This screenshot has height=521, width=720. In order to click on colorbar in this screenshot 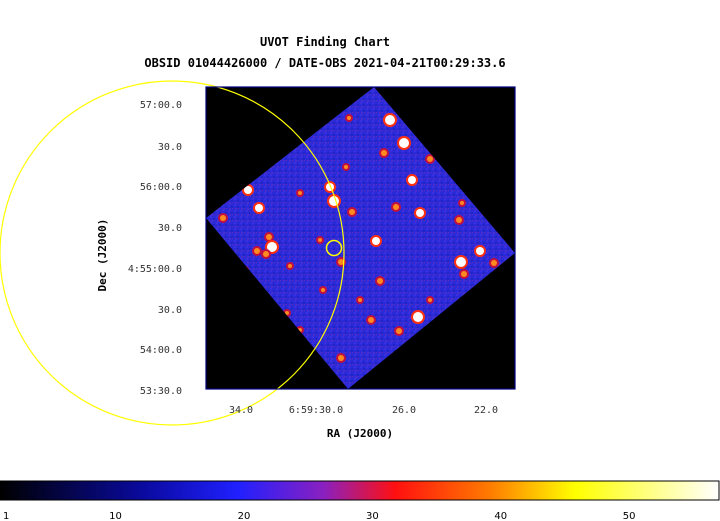, I will do `click(360, 490)`.